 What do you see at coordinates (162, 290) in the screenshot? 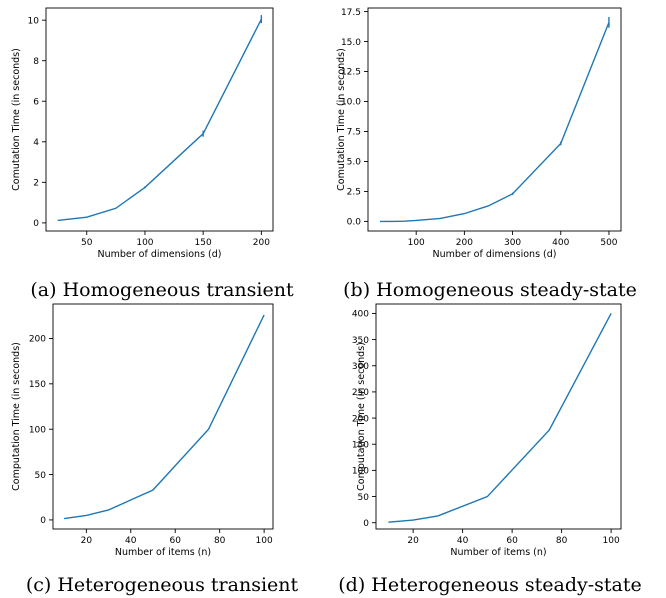
I see `caption-a: (a) Homogeneous transient` at bounding box center [162, 290].